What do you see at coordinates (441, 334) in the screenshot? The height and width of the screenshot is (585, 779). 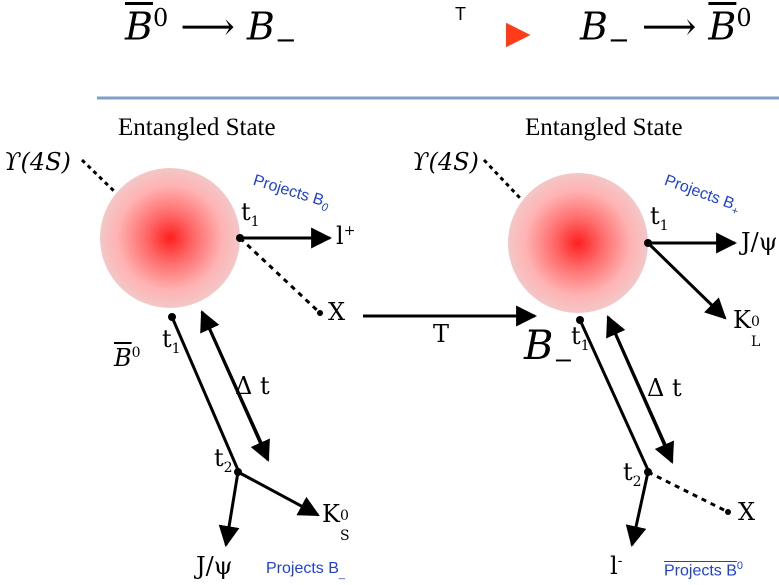 I see `middle-t-label: T` at bounding box center [441, 334].